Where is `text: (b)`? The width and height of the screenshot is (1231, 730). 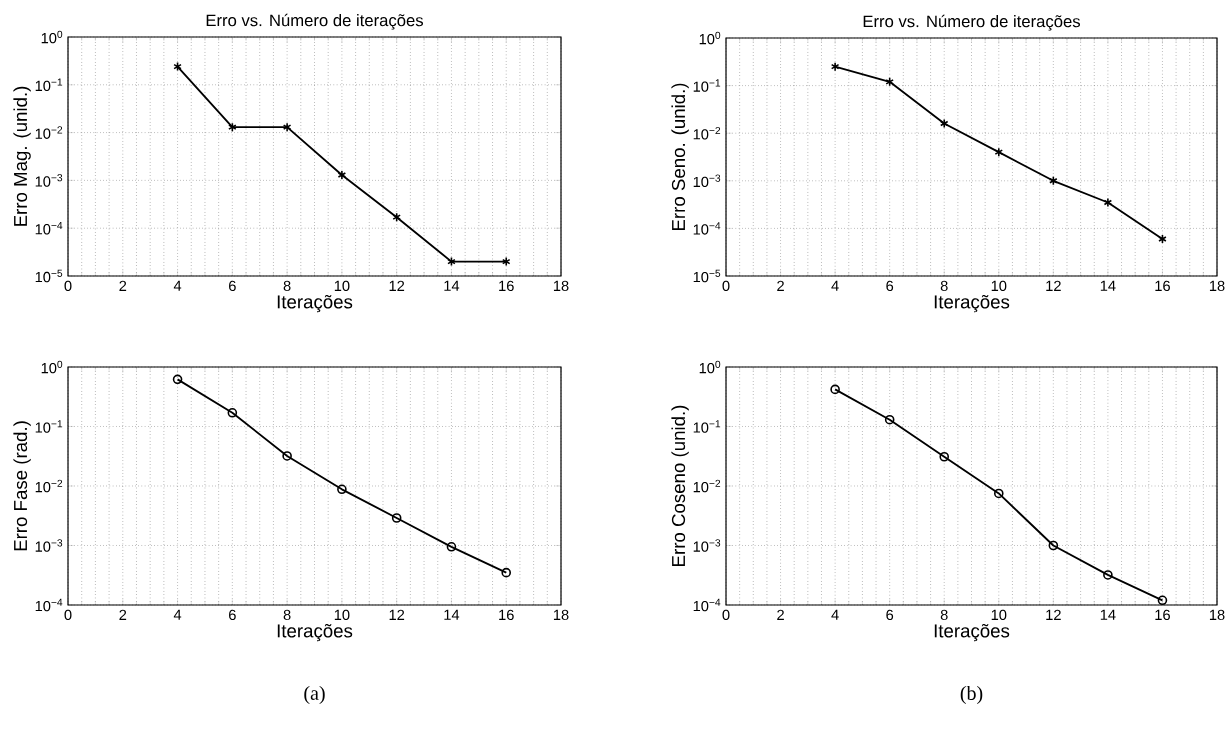
text: (b) is located at coordinates (971, 695).